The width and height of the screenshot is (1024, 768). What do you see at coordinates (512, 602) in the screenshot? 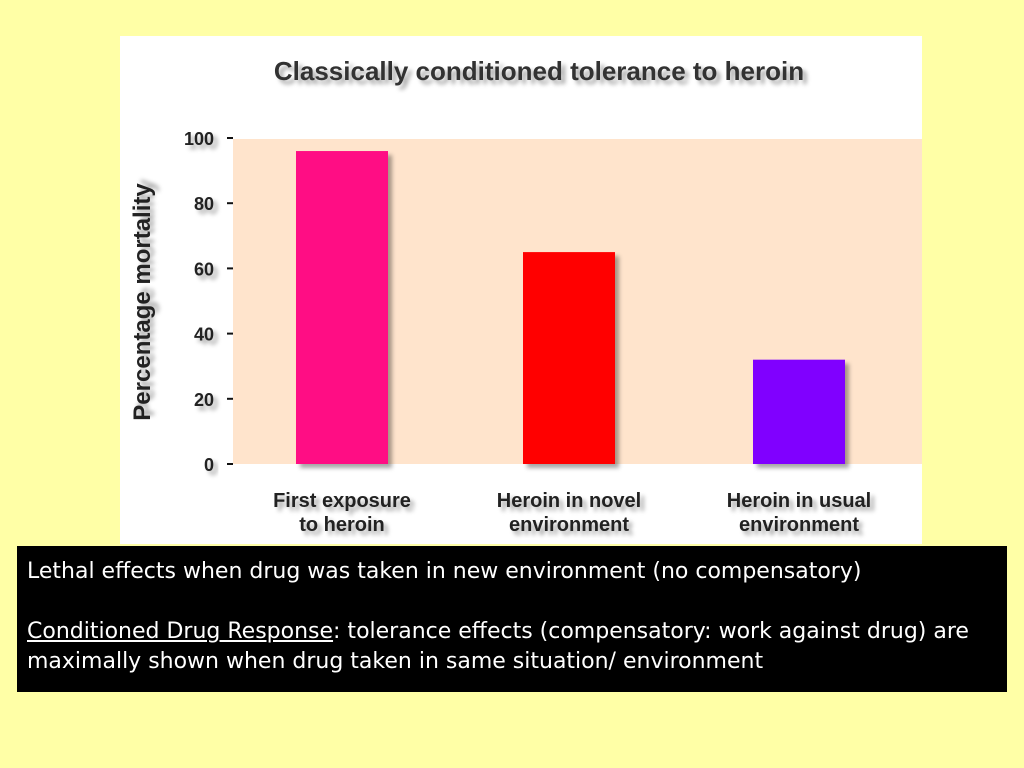
I see `caption-spacer` at bounding box center [512, 602].